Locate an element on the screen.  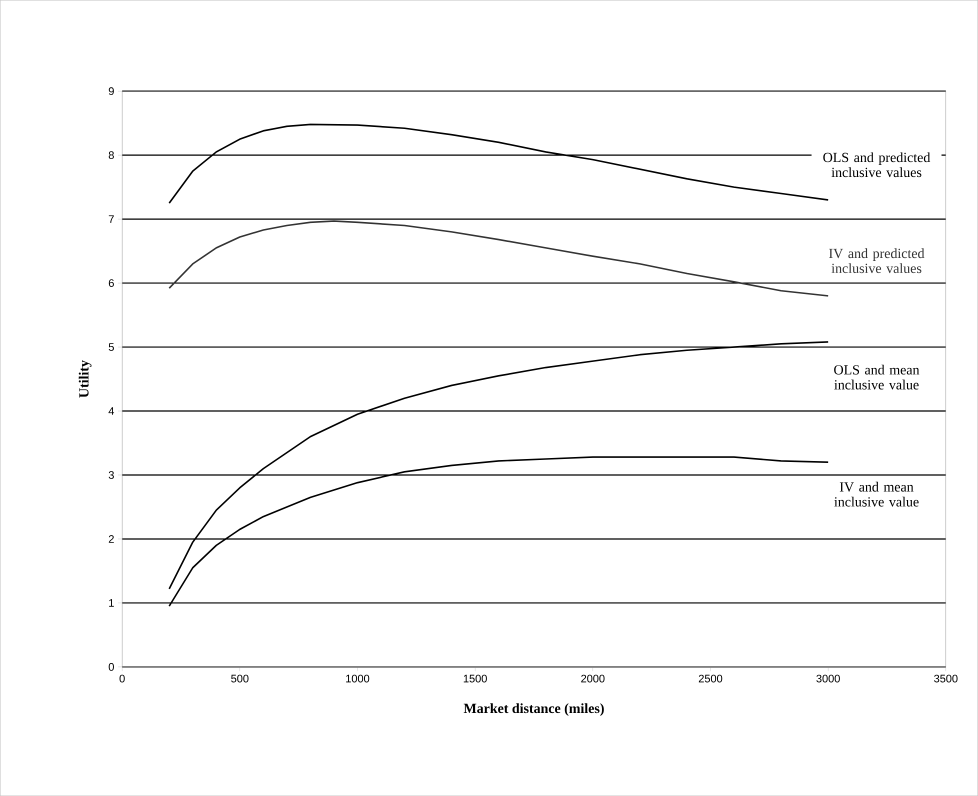
series-label: IV and predicted inclusive values is located at coordinates (876, 261).